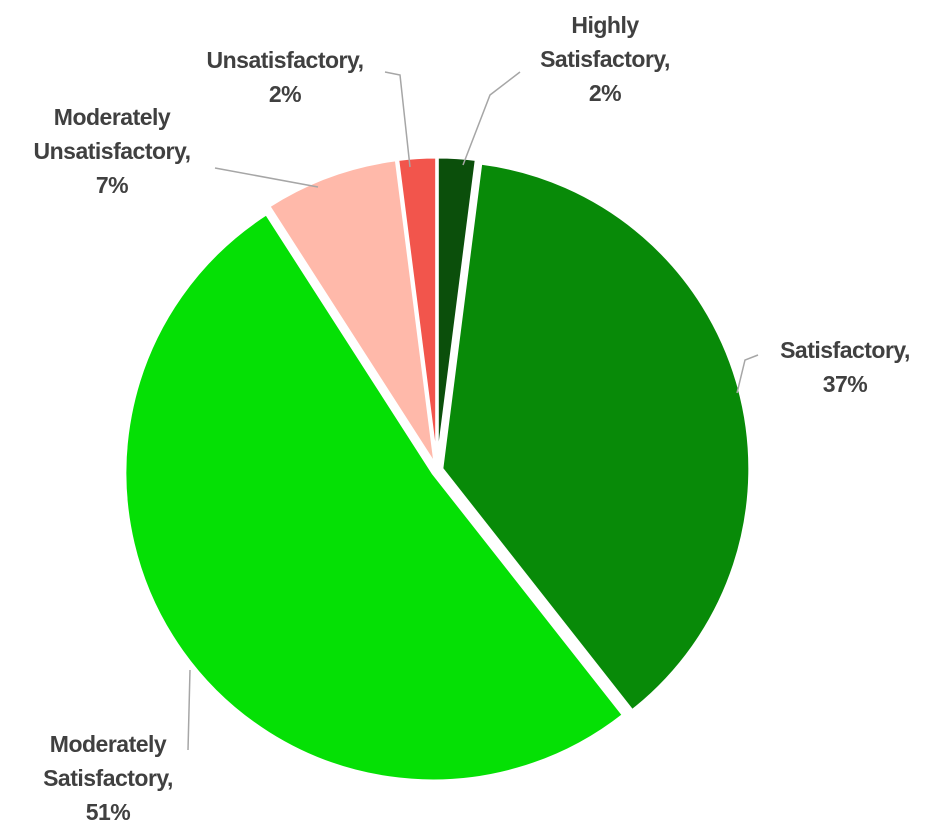  What do you see at coordinates (112, 185) in the screenshot?
I see `value-label: 7%` at bounding box center [112, 185].